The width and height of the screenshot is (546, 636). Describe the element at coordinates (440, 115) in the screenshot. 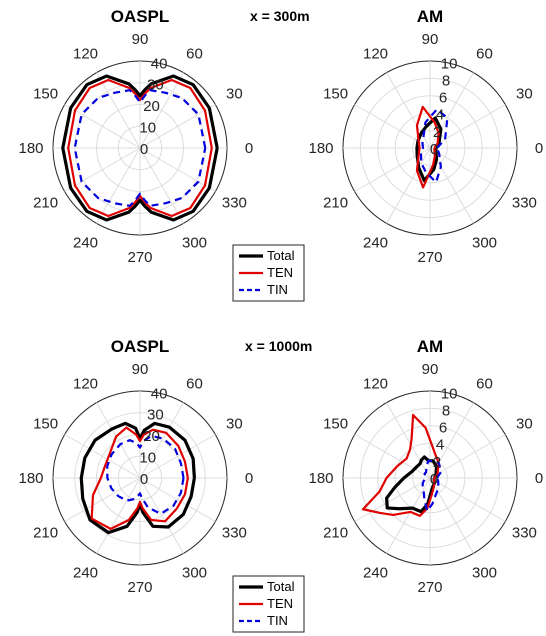

I see `radial-tick-label: 4` at that location.